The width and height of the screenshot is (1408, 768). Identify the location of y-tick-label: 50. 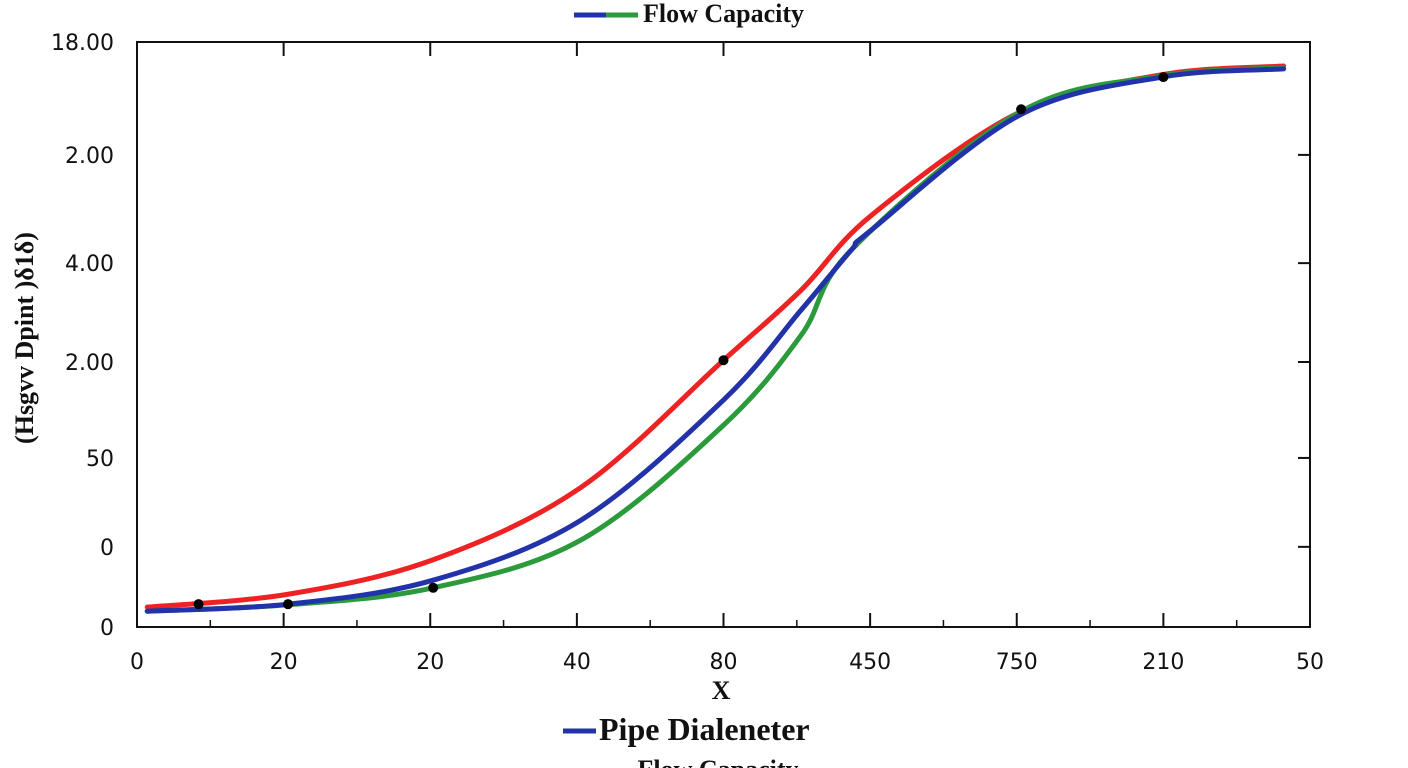
(100, 459).